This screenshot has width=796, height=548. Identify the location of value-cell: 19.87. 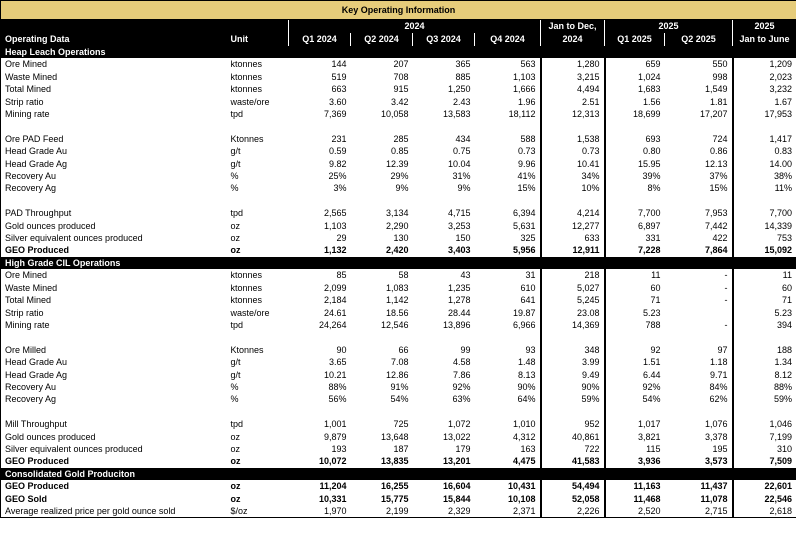
(524, 312).